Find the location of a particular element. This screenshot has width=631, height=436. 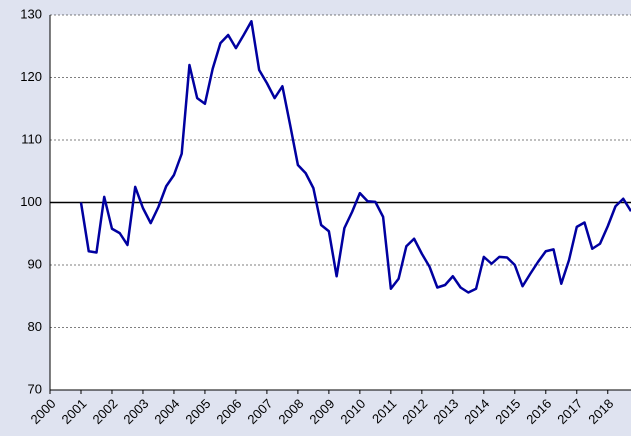

x-tick-label: 2011 is located at coordinates (384, 411).